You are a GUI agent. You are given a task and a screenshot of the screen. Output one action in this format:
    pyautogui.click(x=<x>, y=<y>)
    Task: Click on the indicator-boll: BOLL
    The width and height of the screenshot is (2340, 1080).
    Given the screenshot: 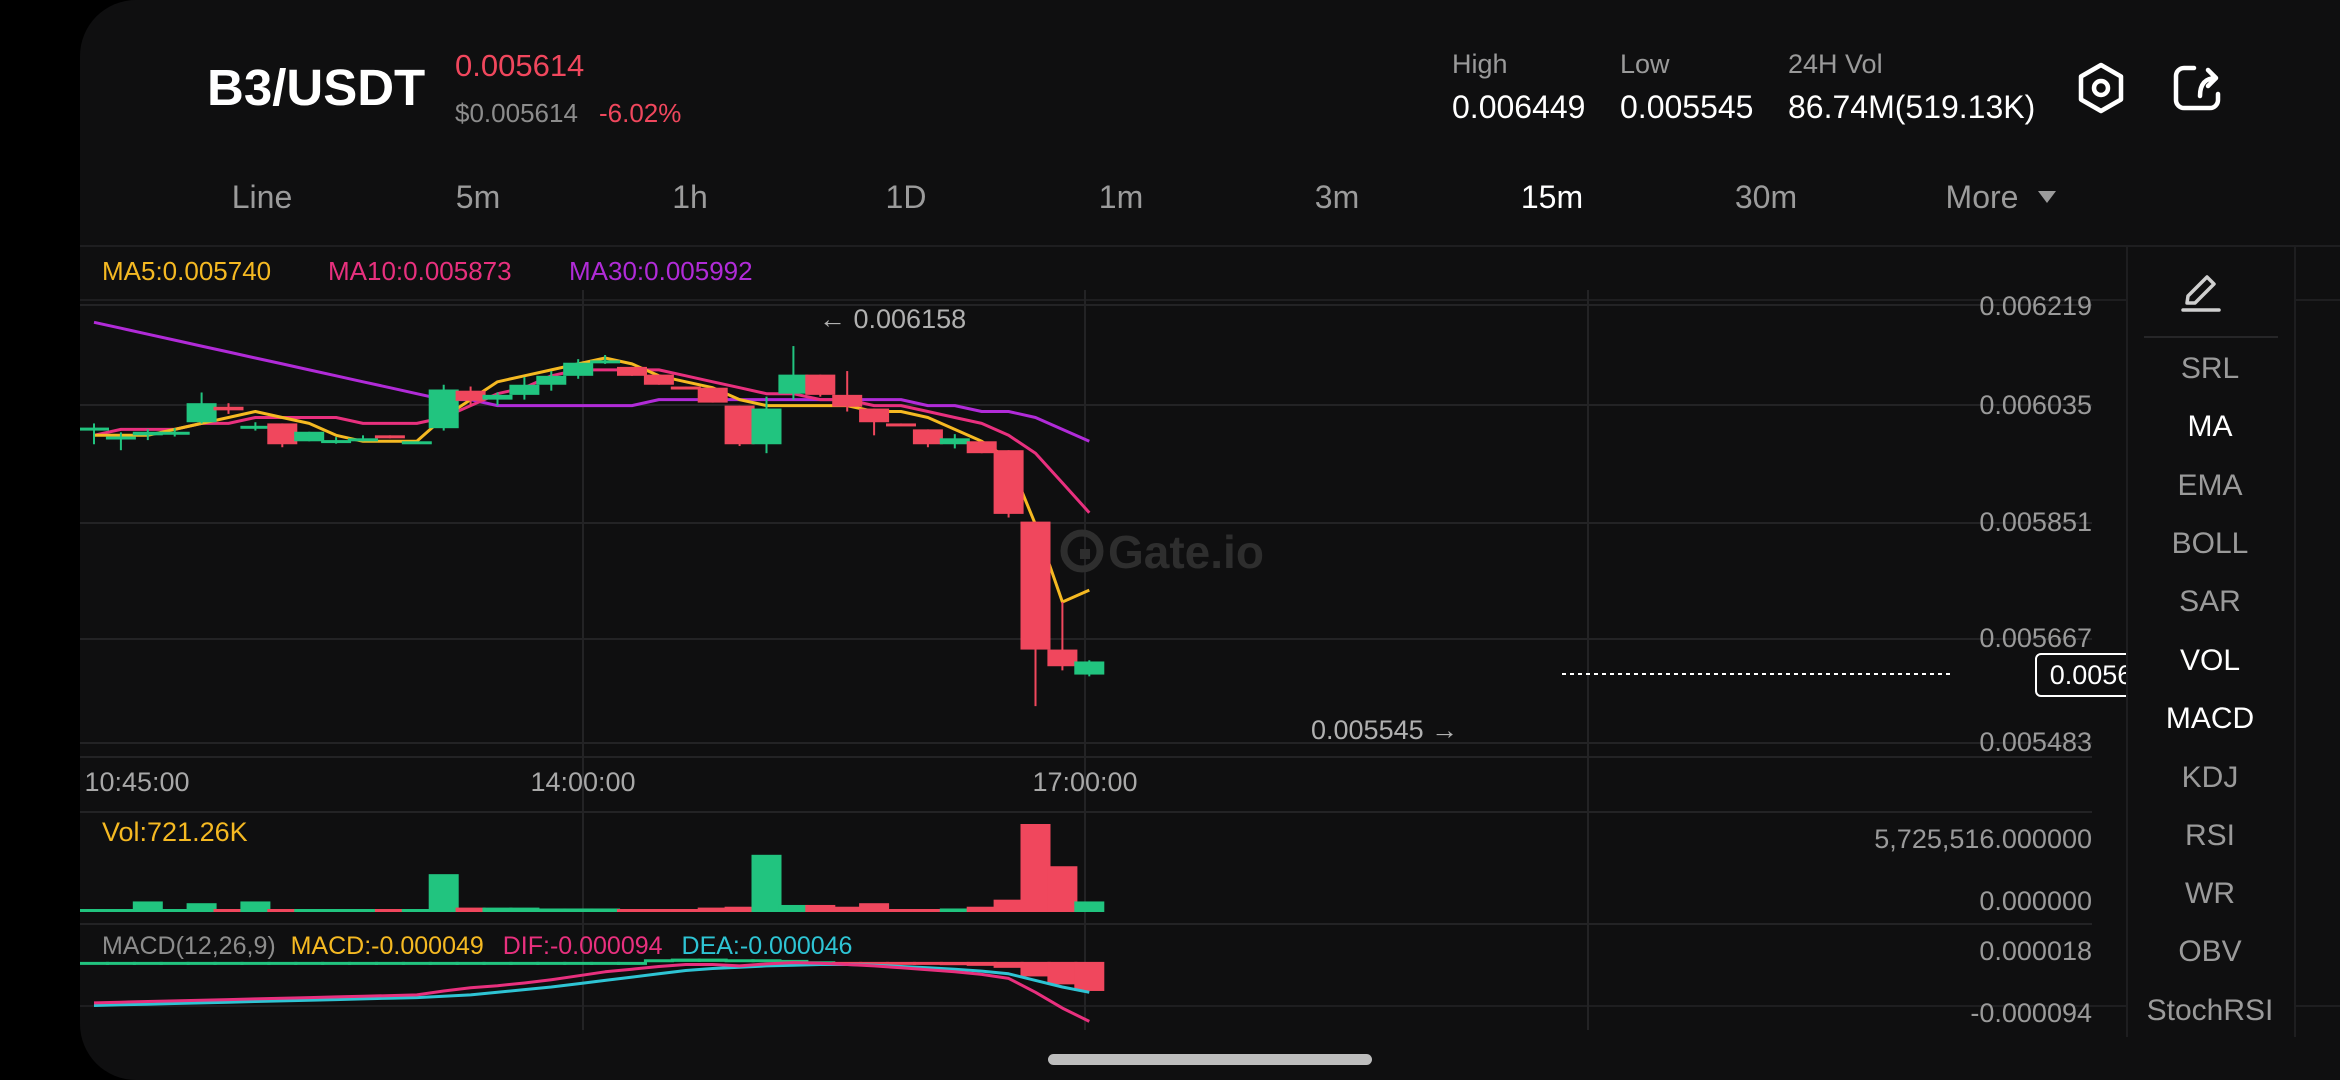 What is the action you would take?
    pyautogui.click(x=2210, y=543)
    